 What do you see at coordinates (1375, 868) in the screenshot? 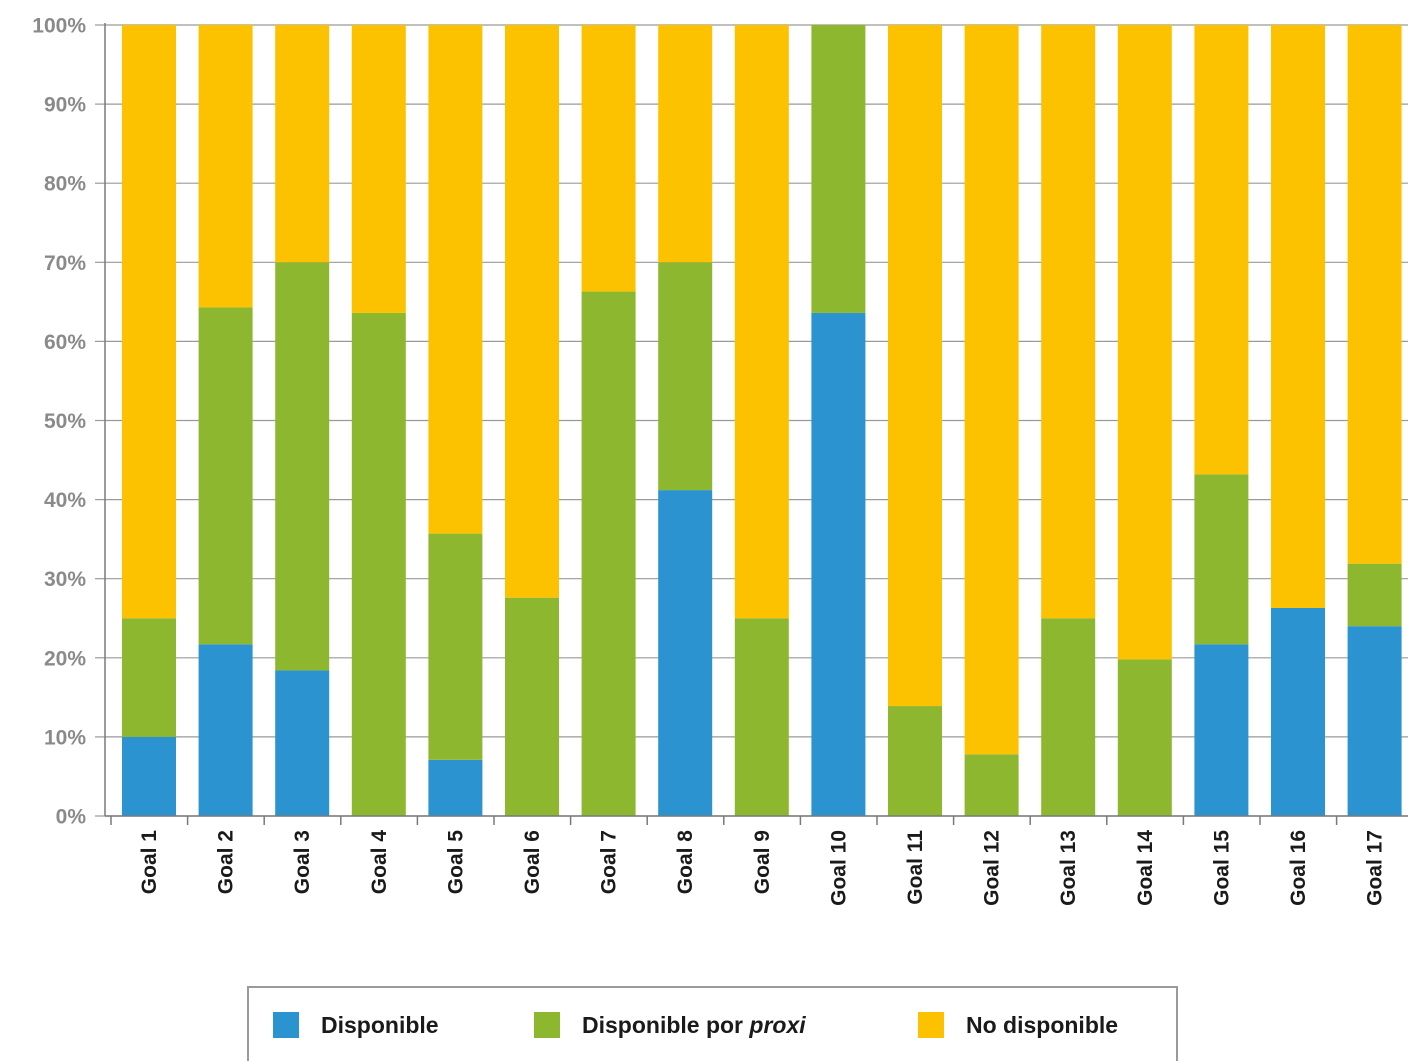
I see `x-tick-label: Goal 17` at bounding box center [1375, 868].